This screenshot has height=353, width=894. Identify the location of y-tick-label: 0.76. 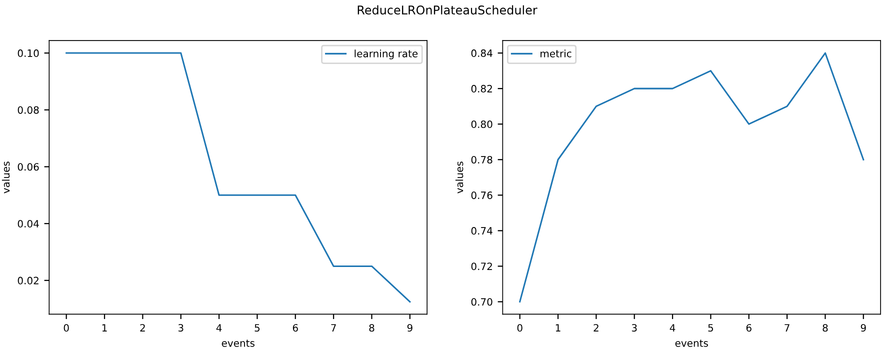
(481, 196).